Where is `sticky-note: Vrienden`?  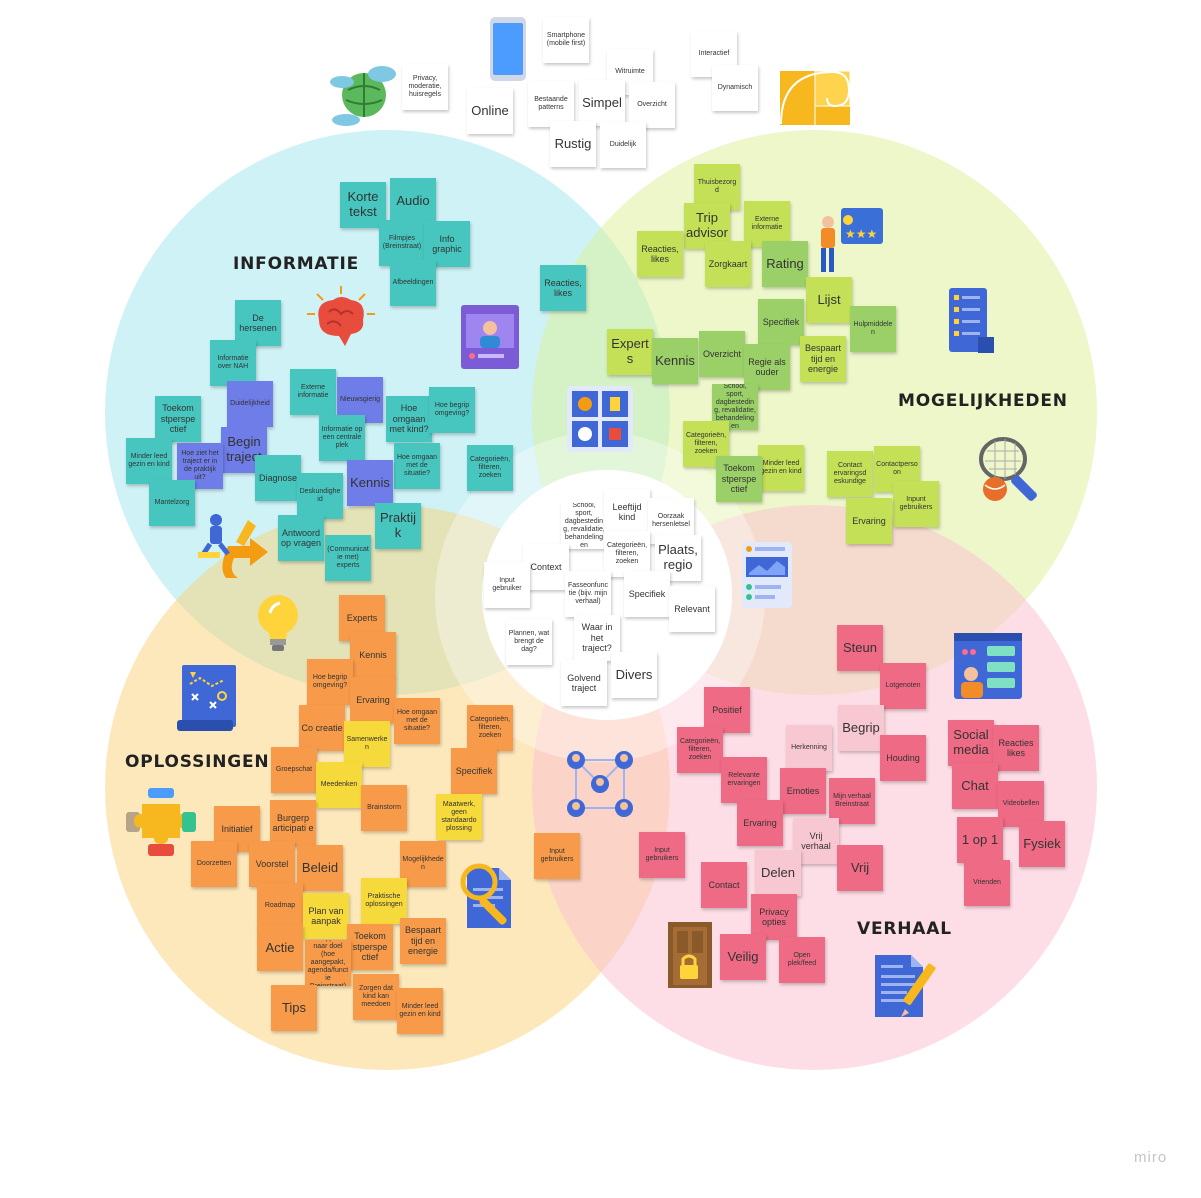 sticky-note: Vrienden is located at coordinates (987, 883).